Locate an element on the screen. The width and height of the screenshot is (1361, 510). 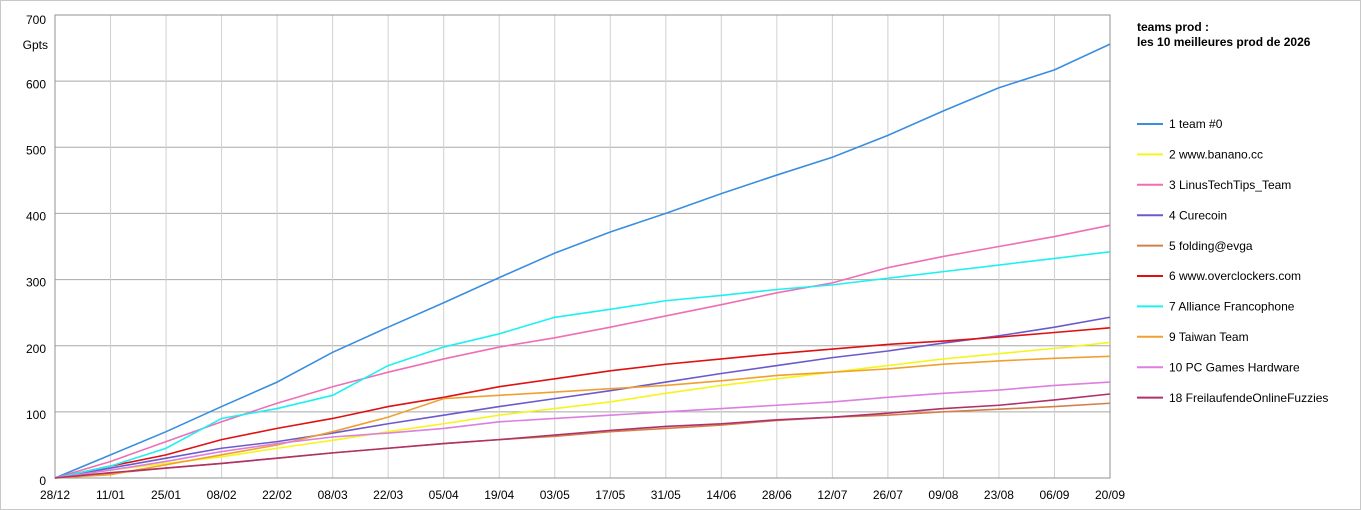
x-tick-label: 25/01 is located at coordinates (166, 495).